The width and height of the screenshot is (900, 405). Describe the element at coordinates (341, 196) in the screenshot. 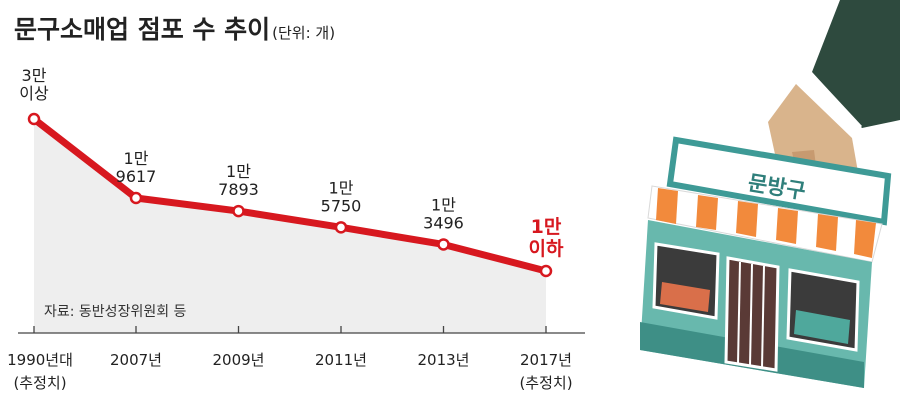

I see `data-label: 1만 5750` at that location.